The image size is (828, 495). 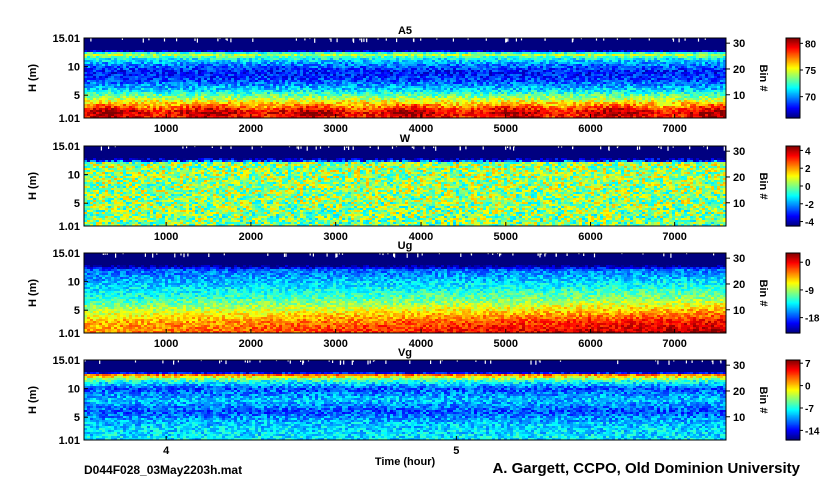 I want to click on heatmap-ug, so click(x=405, y=293).